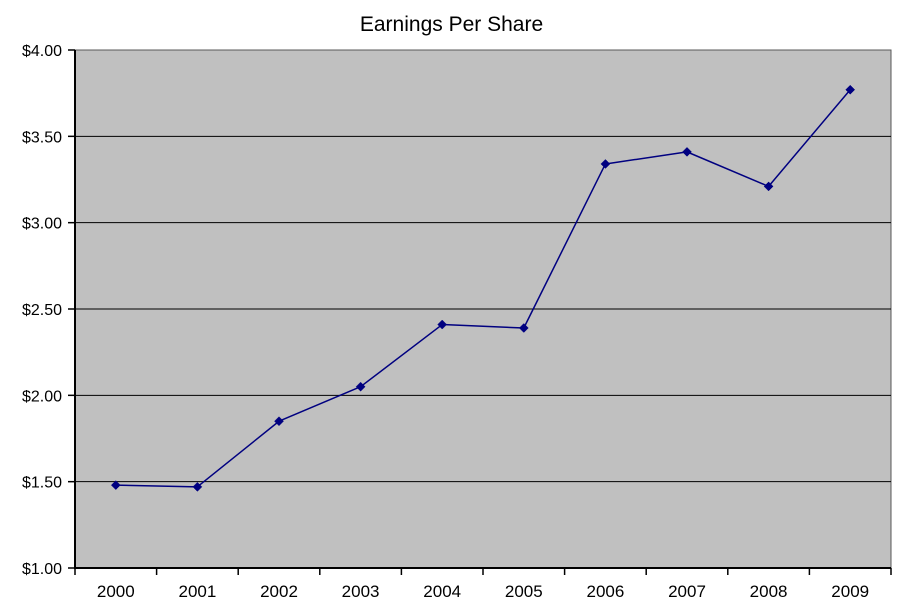 The height and width of the screenshot is (615, 903). Describe the element at coordinates (769, 591) in the screenshot. I see `x-axis-label: 2008` at that location.